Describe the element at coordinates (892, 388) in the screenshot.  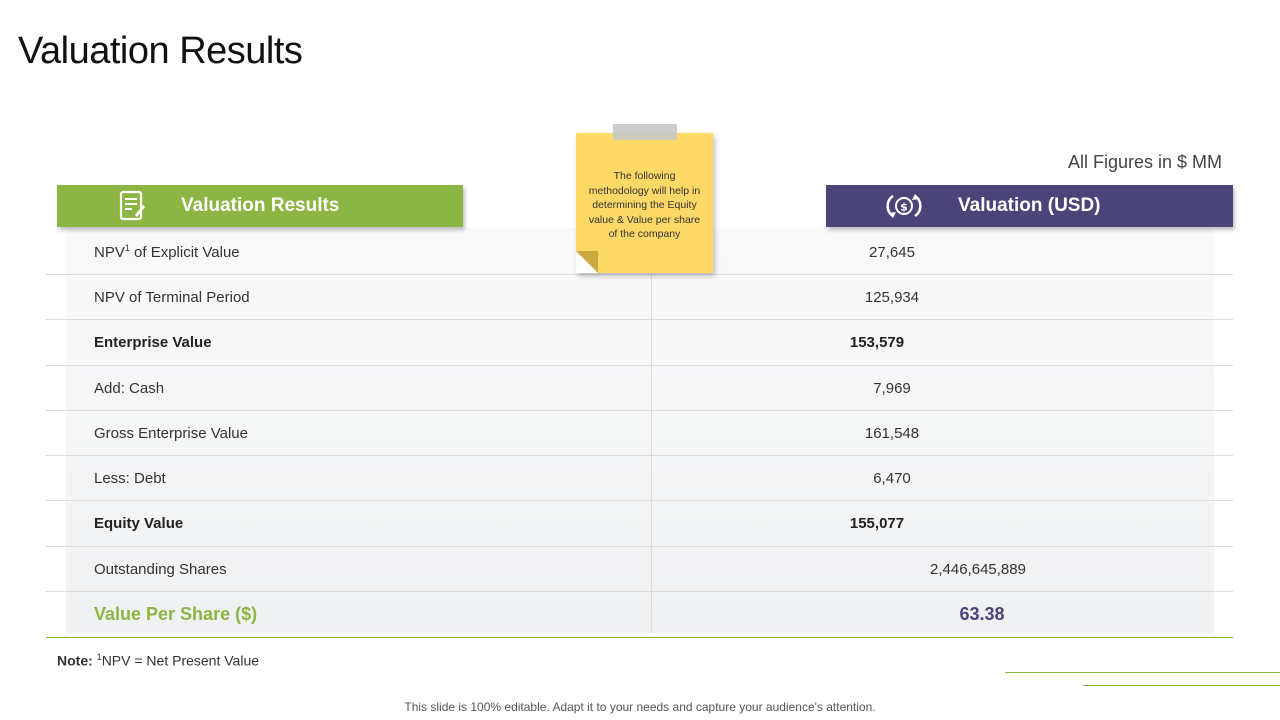
I see `row-value: 7,969` at that location.